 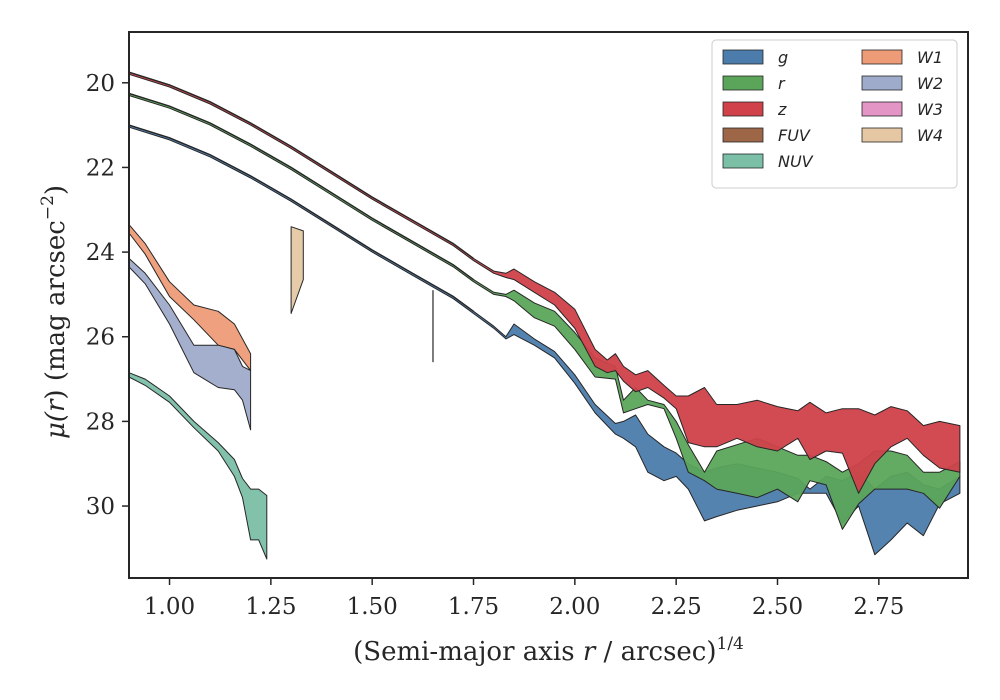 I want to click on x-tick-label: 1.75, so click(x=473, y=607).